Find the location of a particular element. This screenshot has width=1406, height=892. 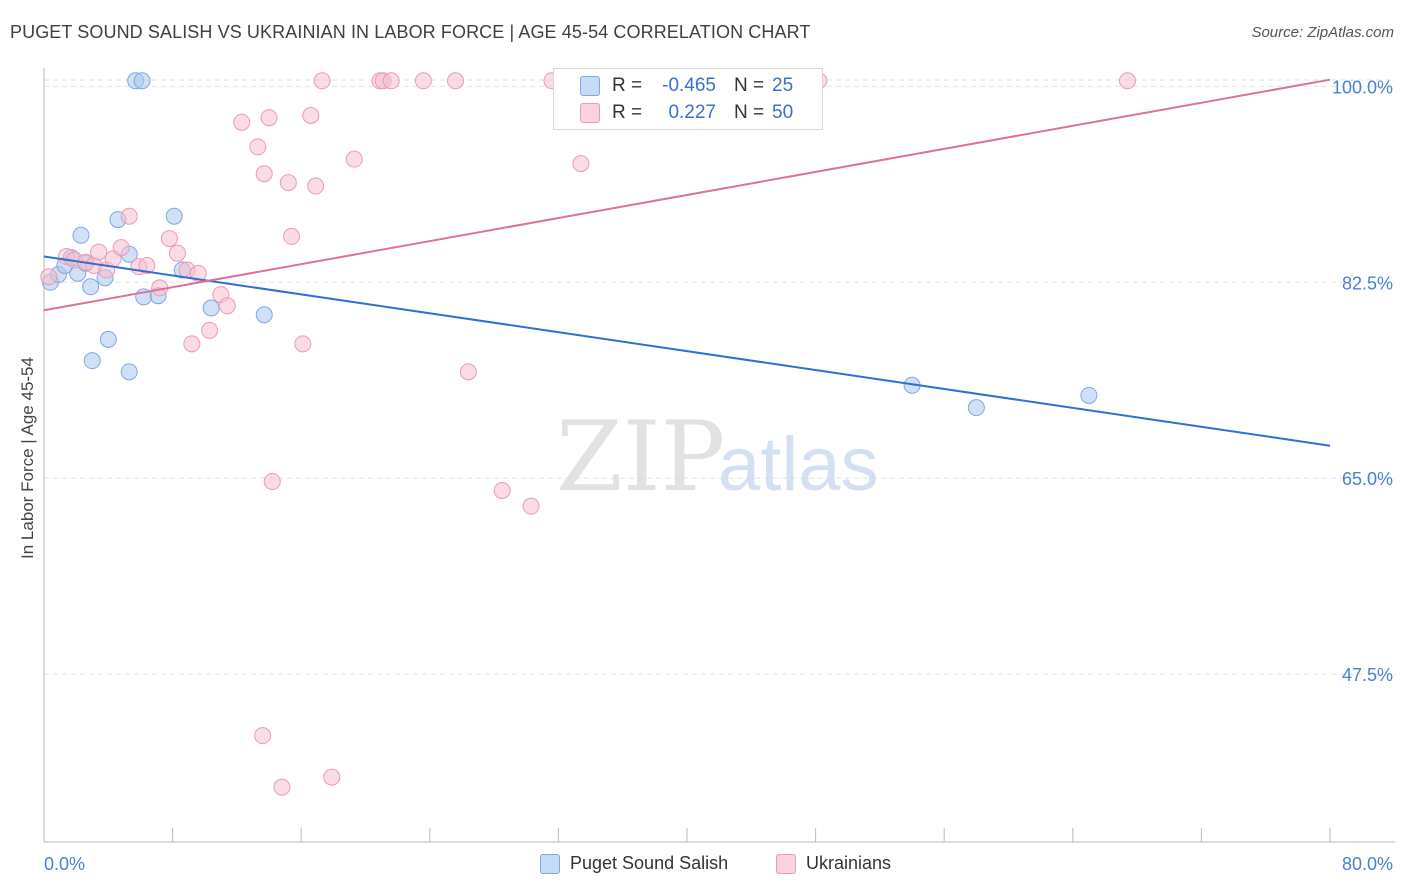

watermark: ZIP atlas is located at coordinates (717, 457).